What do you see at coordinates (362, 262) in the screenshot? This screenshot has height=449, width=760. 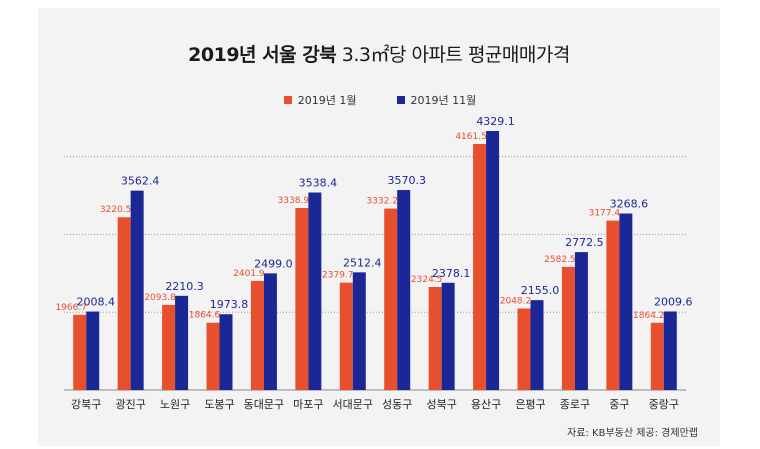 I see `data-label-nov: 2512.4` at bounding box center [362, 262].